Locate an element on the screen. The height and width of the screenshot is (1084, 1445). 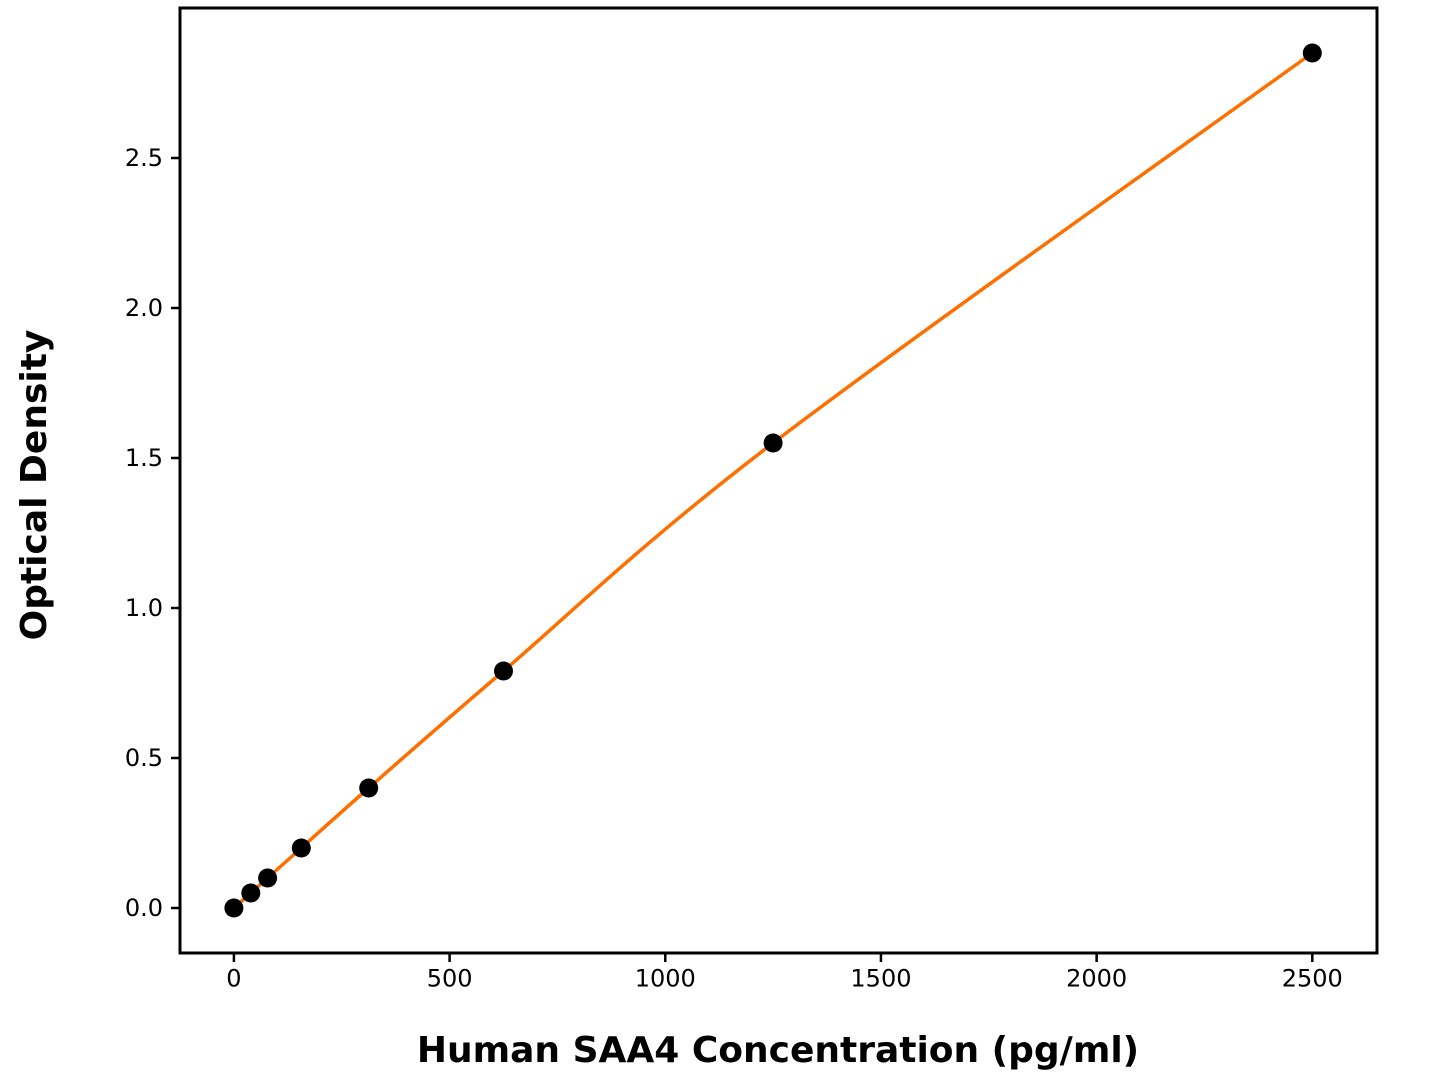
y-tick-label: 1.0 is located at coordinates (144, 608).